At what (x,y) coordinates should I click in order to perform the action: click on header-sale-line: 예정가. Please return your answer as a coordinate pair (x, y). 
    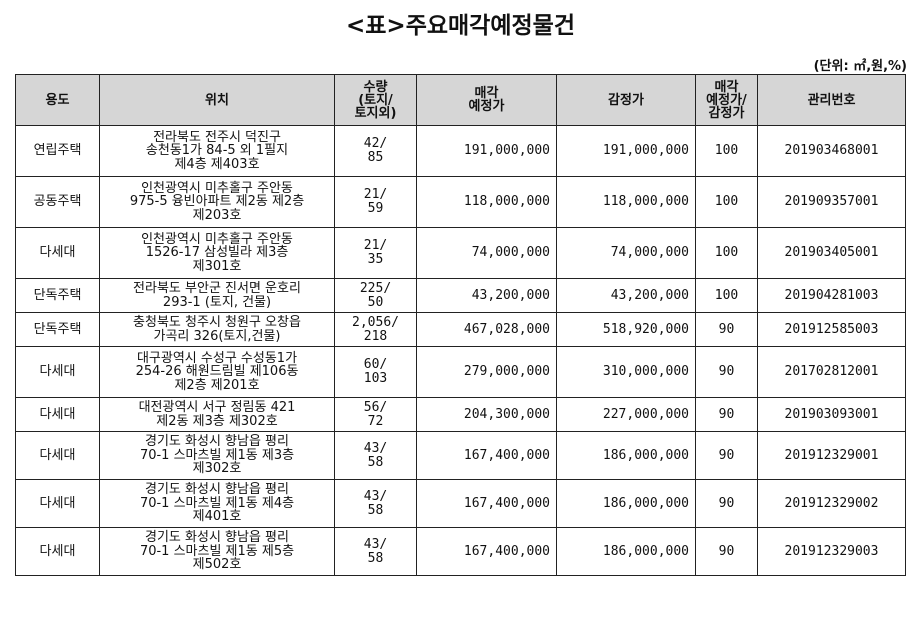
    Looking at the image, I should click on (486, 106).